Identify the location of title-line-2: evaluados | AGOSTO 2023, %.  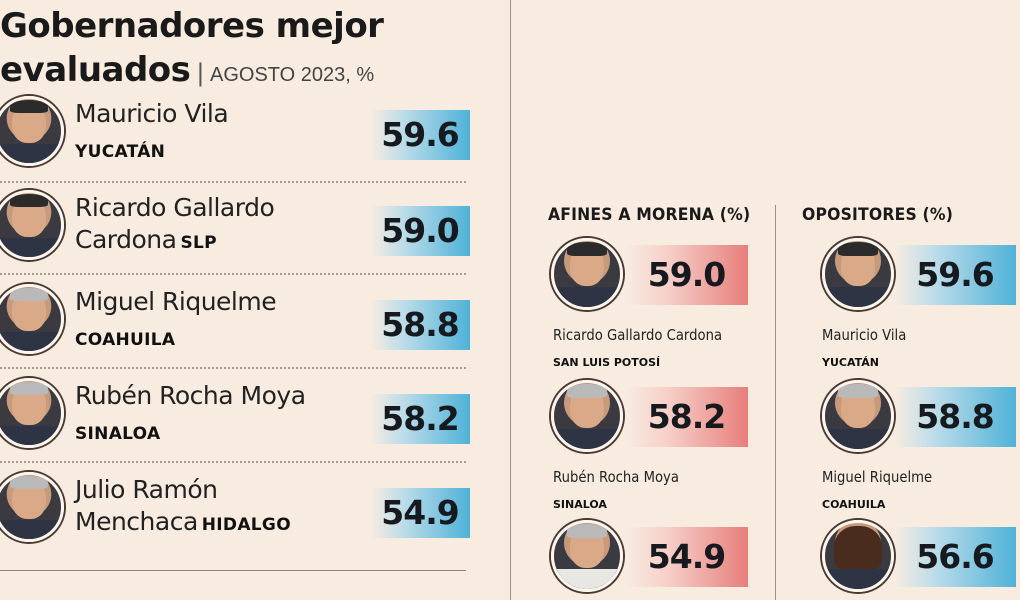
(191, 72).